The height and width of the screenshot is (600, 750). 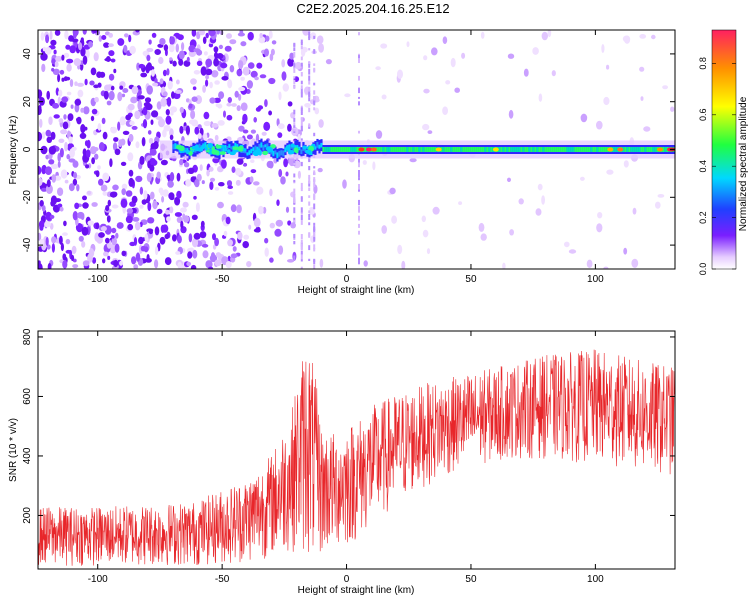 What do you see at coordinates (724, 149) in the screenshot?
I see `colorbar-gradient` at bounding box center [724, 149].